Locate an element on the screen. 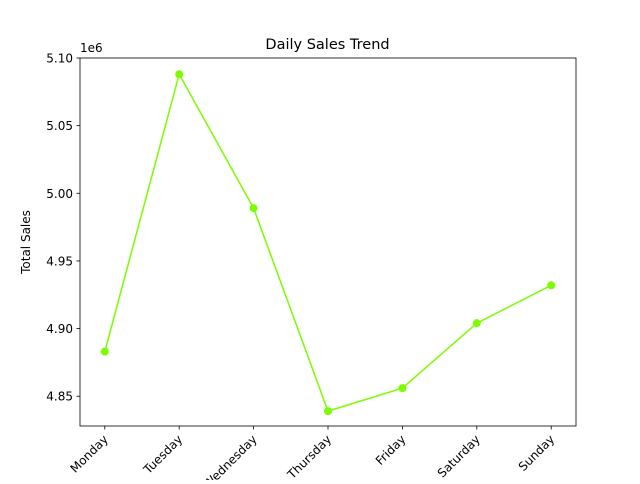 The height and width of the screenshot is (484, 640). y-axis-label: Total Sales is located at coordinates (26, 242).